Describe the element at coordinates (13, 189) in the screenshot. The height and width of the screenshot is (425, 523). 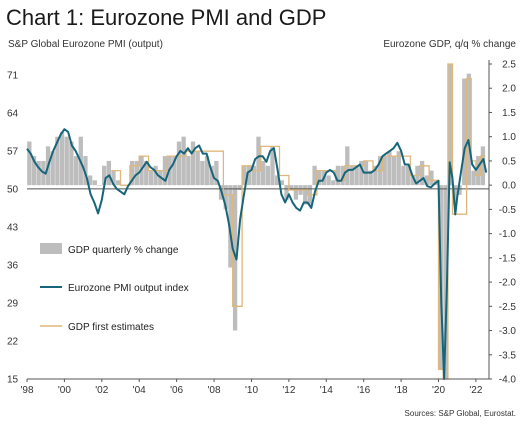
I see `left-tick-label: 50` at that location.